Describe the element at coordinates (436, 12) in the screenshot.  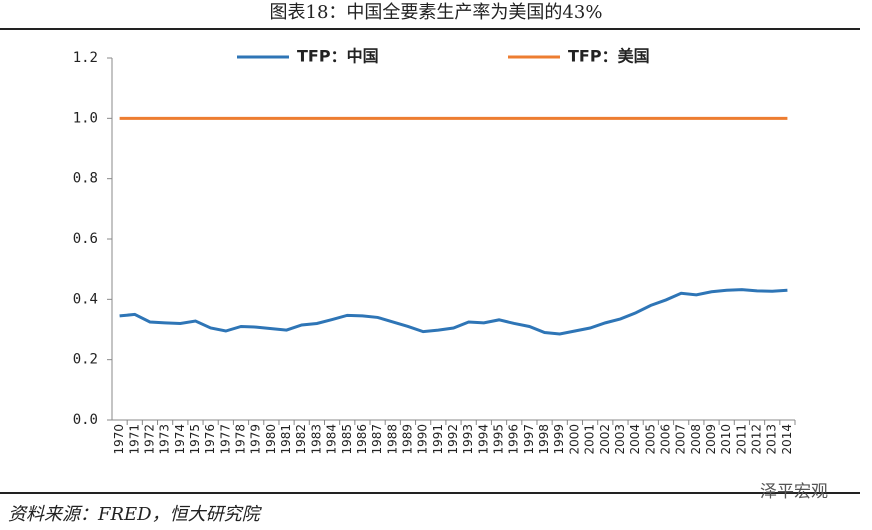
I see `chart-title: 图表18：中国全要素生产率为美国的43%` at that location.